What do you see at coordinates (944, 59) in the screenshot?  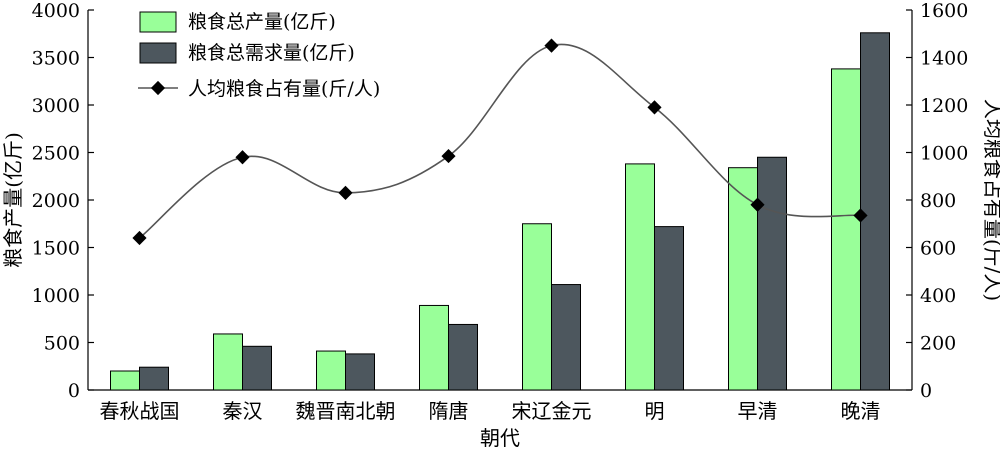 I see `right-tick-label: 1400` at bounding box center [944, 59].